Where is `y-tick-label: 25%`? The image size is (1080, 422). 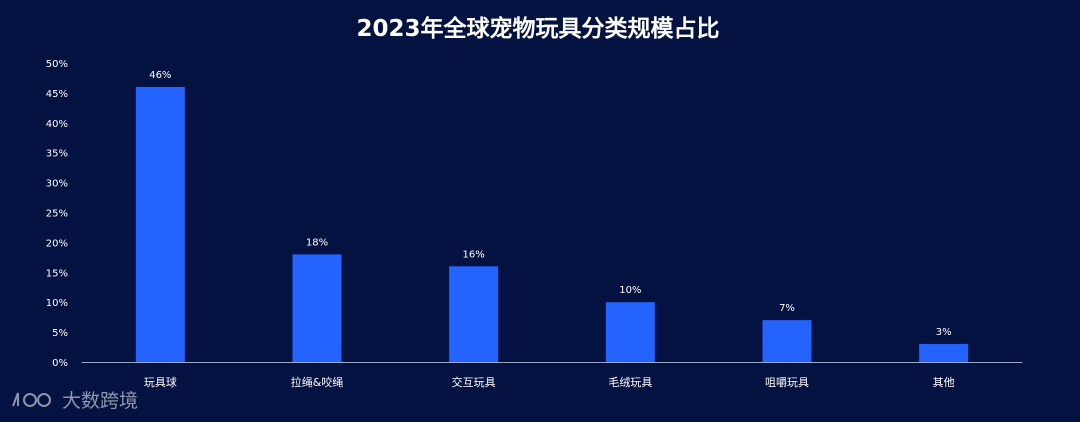
y-tick-label: 25% is located at coordinates (57, 214).